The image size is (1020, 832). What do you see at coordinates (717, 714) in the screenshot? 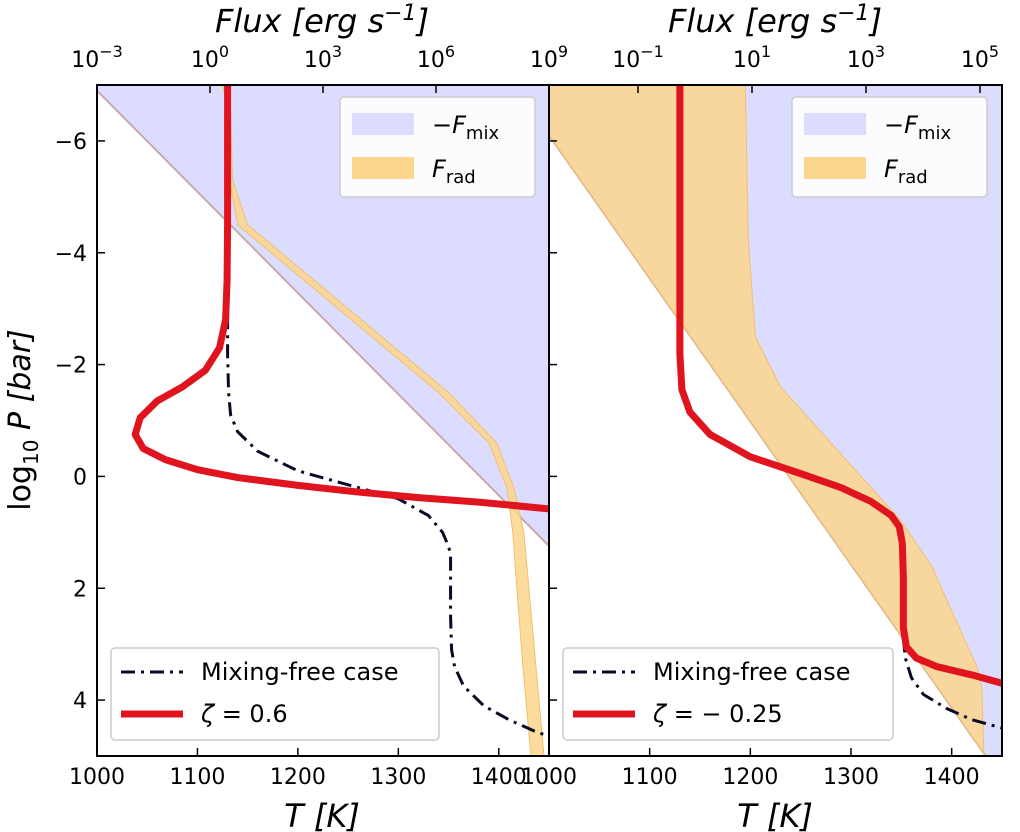
I see `legend-label-zeta: ζ = − 0.25` at bounding box center [717, 714].